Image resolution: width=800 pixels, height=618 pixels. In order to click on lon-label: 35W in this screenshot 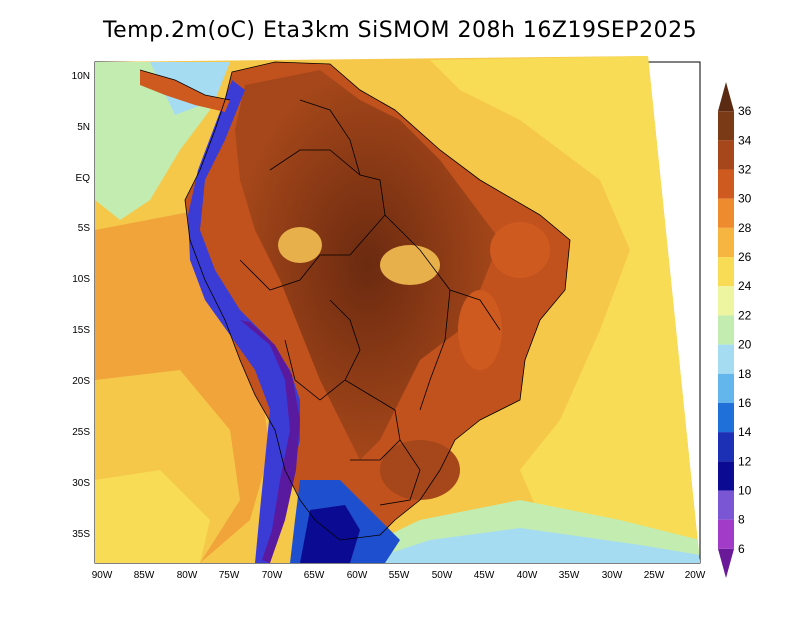, I will do `click(569, 575)`.